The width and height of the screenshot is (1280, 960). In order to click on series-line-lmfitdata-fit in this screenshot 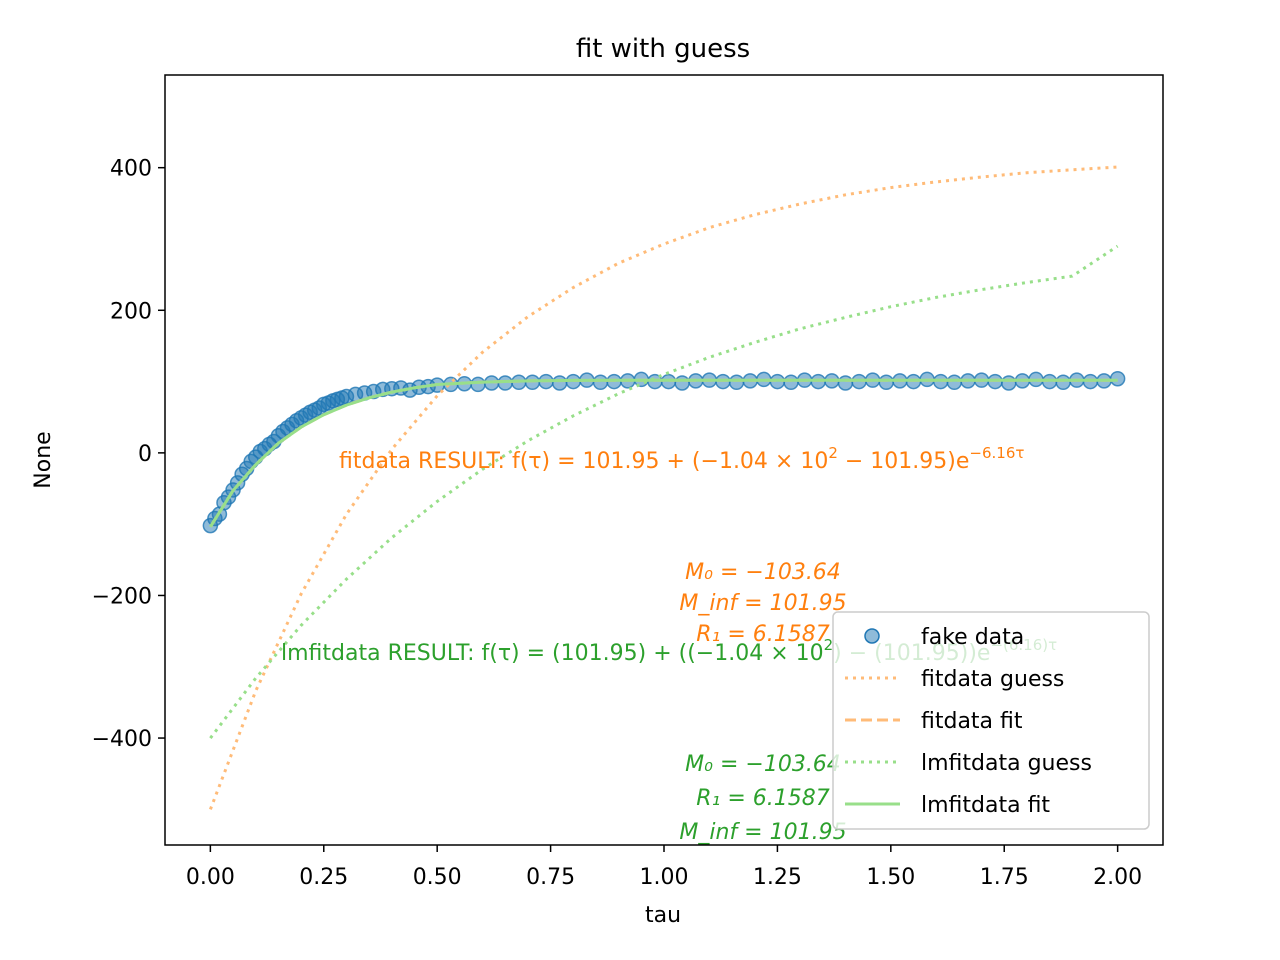, I will do `click(663, 453)`.